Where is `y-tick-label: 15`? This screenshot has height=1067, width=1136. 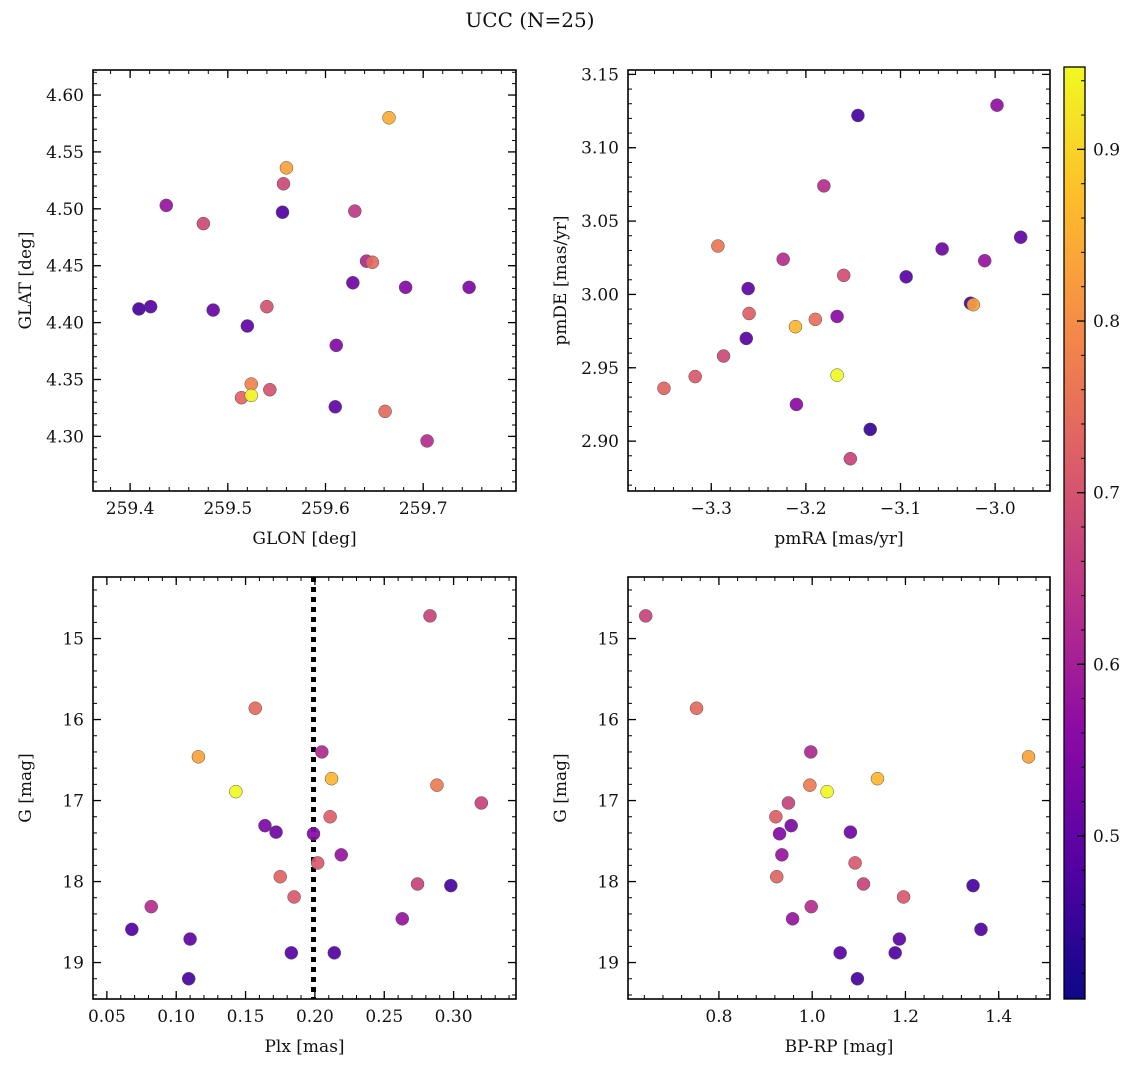 y-tick-label: 15 is located at coordinates (608, 640).